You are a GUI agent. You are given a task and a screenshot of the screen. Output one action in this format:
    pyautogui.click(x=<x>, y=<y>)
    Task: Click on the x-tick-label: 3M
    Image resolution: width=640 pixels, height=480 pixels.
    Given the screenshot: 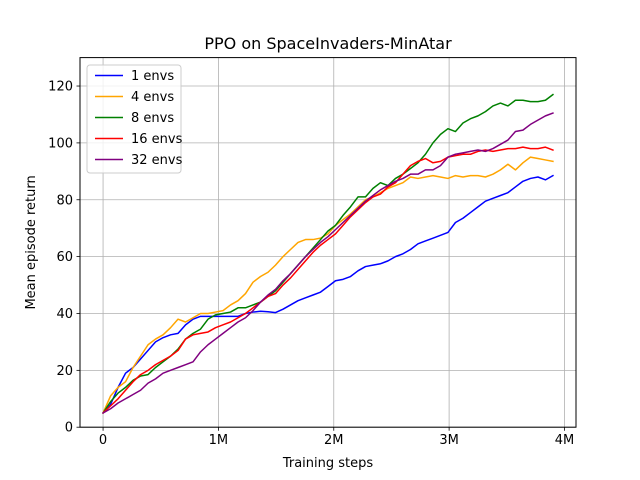 What is the action you would take?
    pyautogui.click(x=449, y=440)
    